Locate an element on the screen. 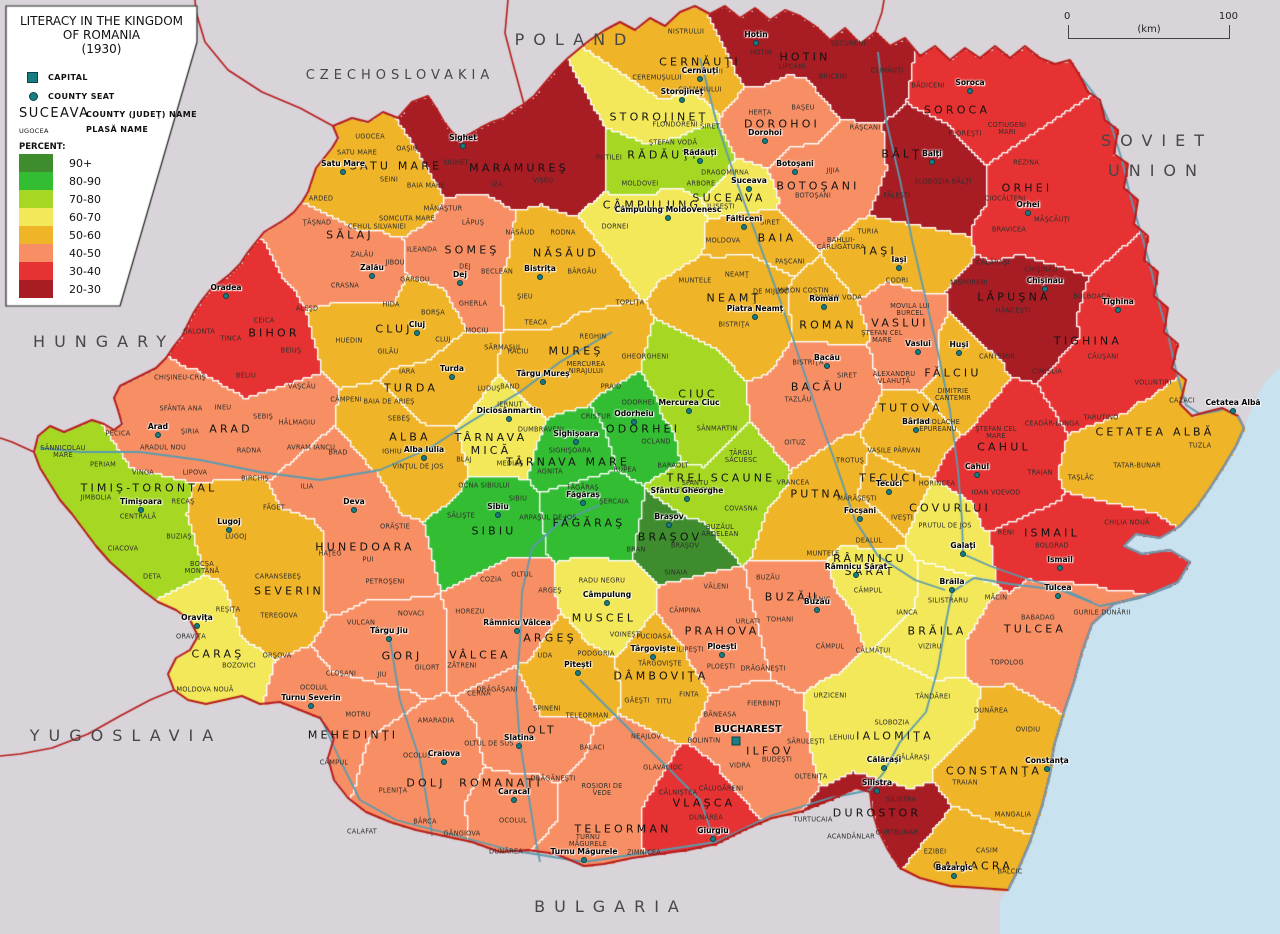 The width and height of the screenshot is (1280, 934). scale-unit-label: (km) is located at coordinates (1149, 29).